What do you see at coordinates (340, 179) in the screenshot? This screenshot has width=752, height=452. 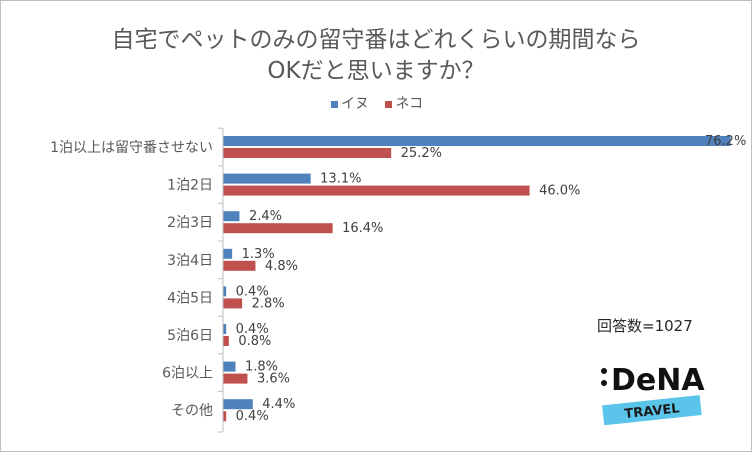 I see `data-label-dog: 13.1%` at bounding box center [340, 179].